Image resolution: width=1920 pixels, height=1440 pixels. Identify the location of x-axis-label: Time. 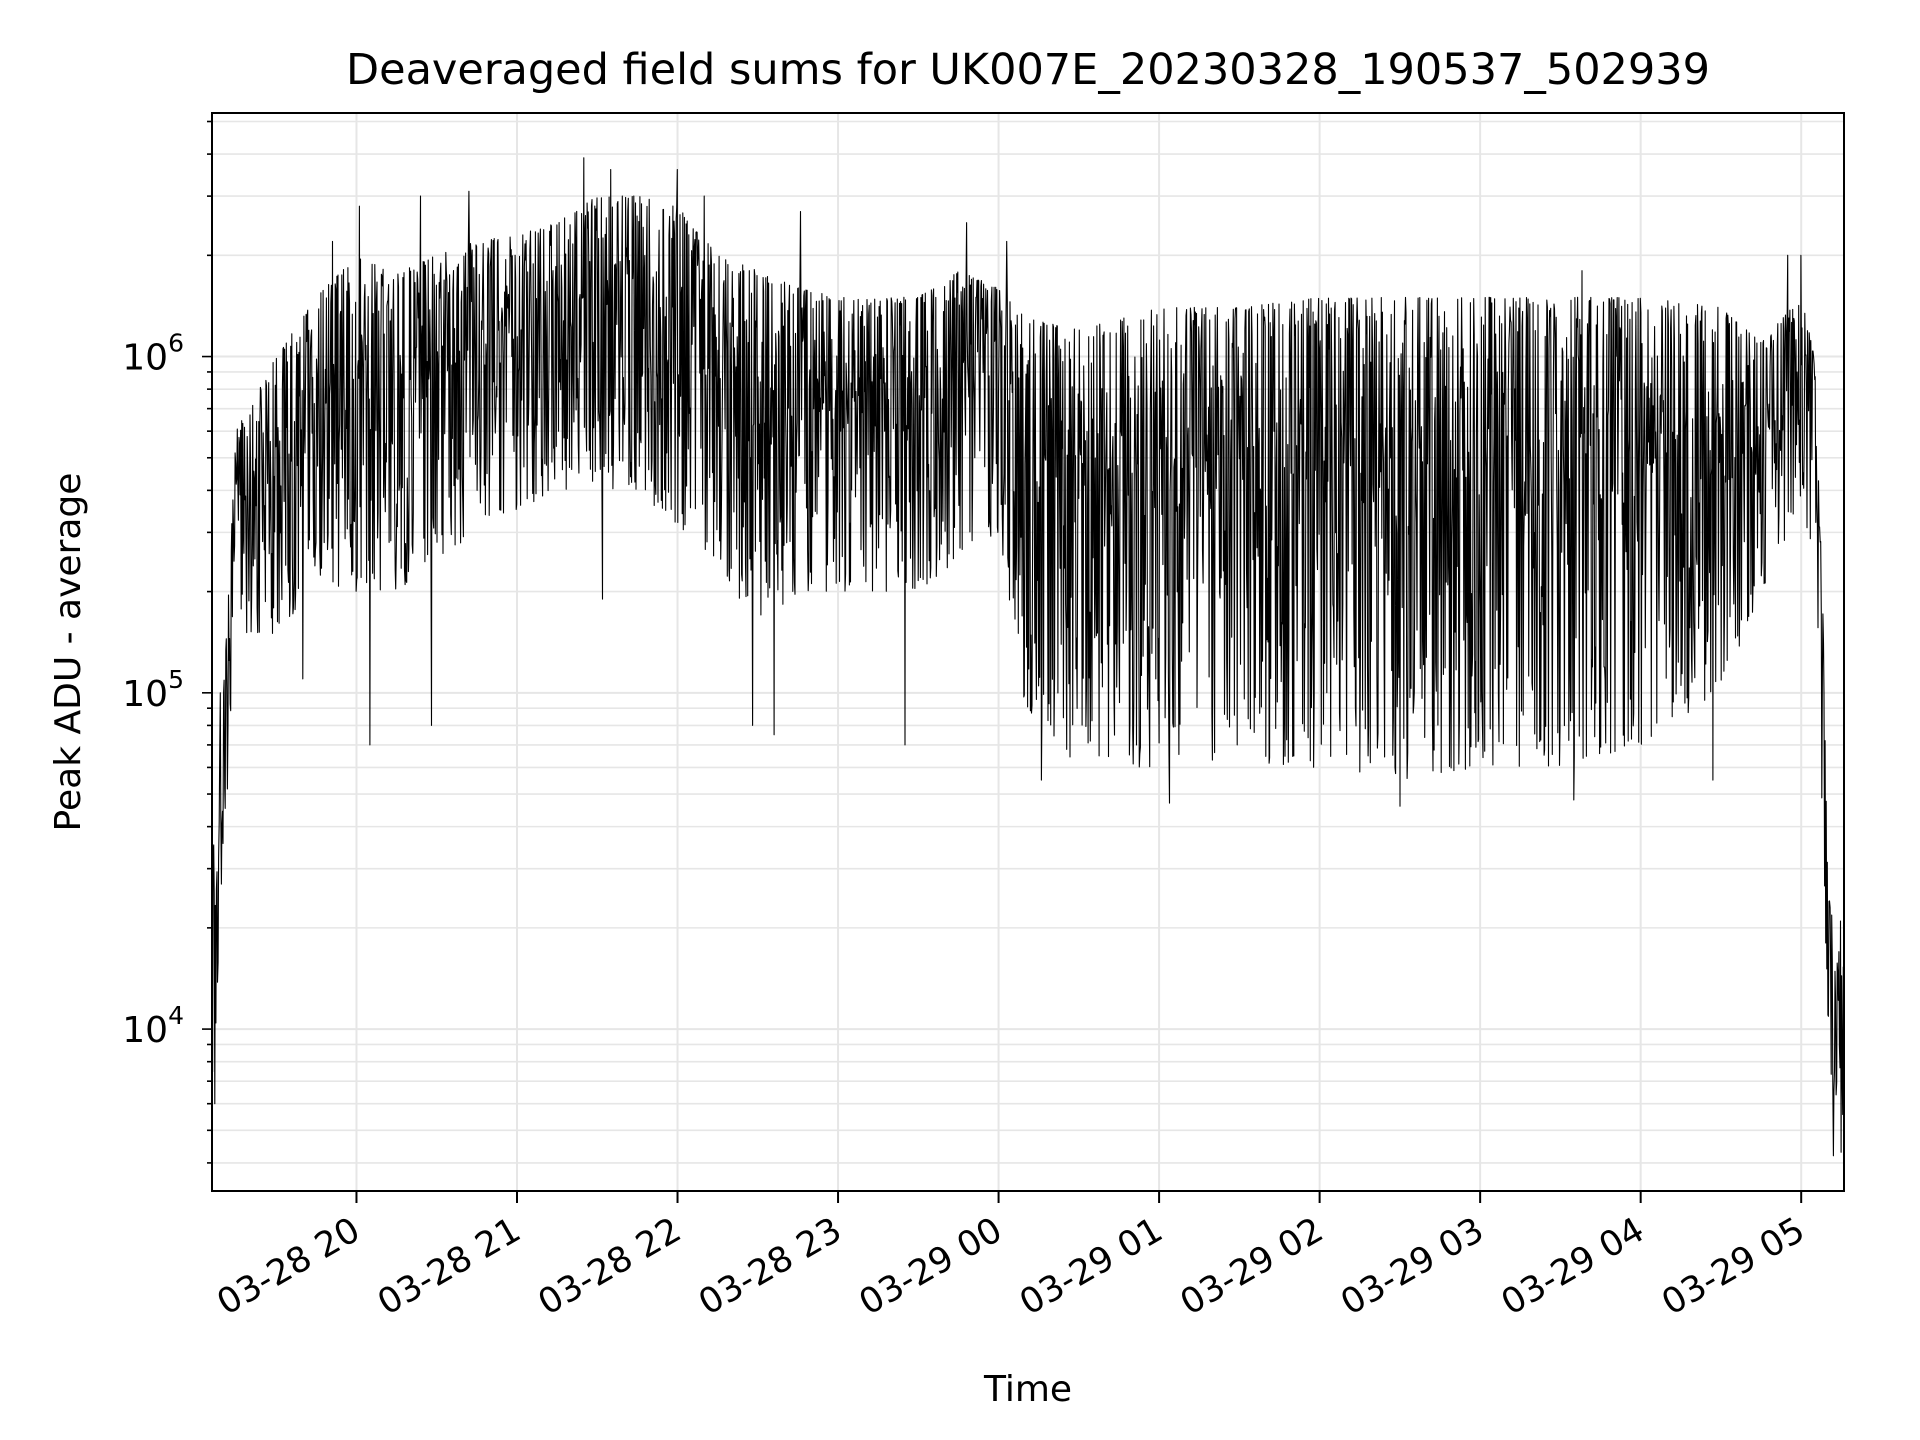
(1027, 1389).